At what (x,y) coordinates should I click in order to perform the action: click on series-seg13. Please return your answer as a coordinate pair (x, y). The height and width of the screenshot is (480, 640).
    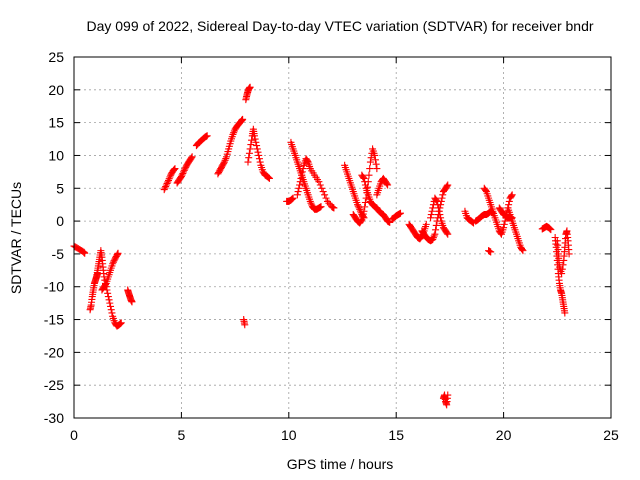
    Looking at the image, I should click on (290, 199).